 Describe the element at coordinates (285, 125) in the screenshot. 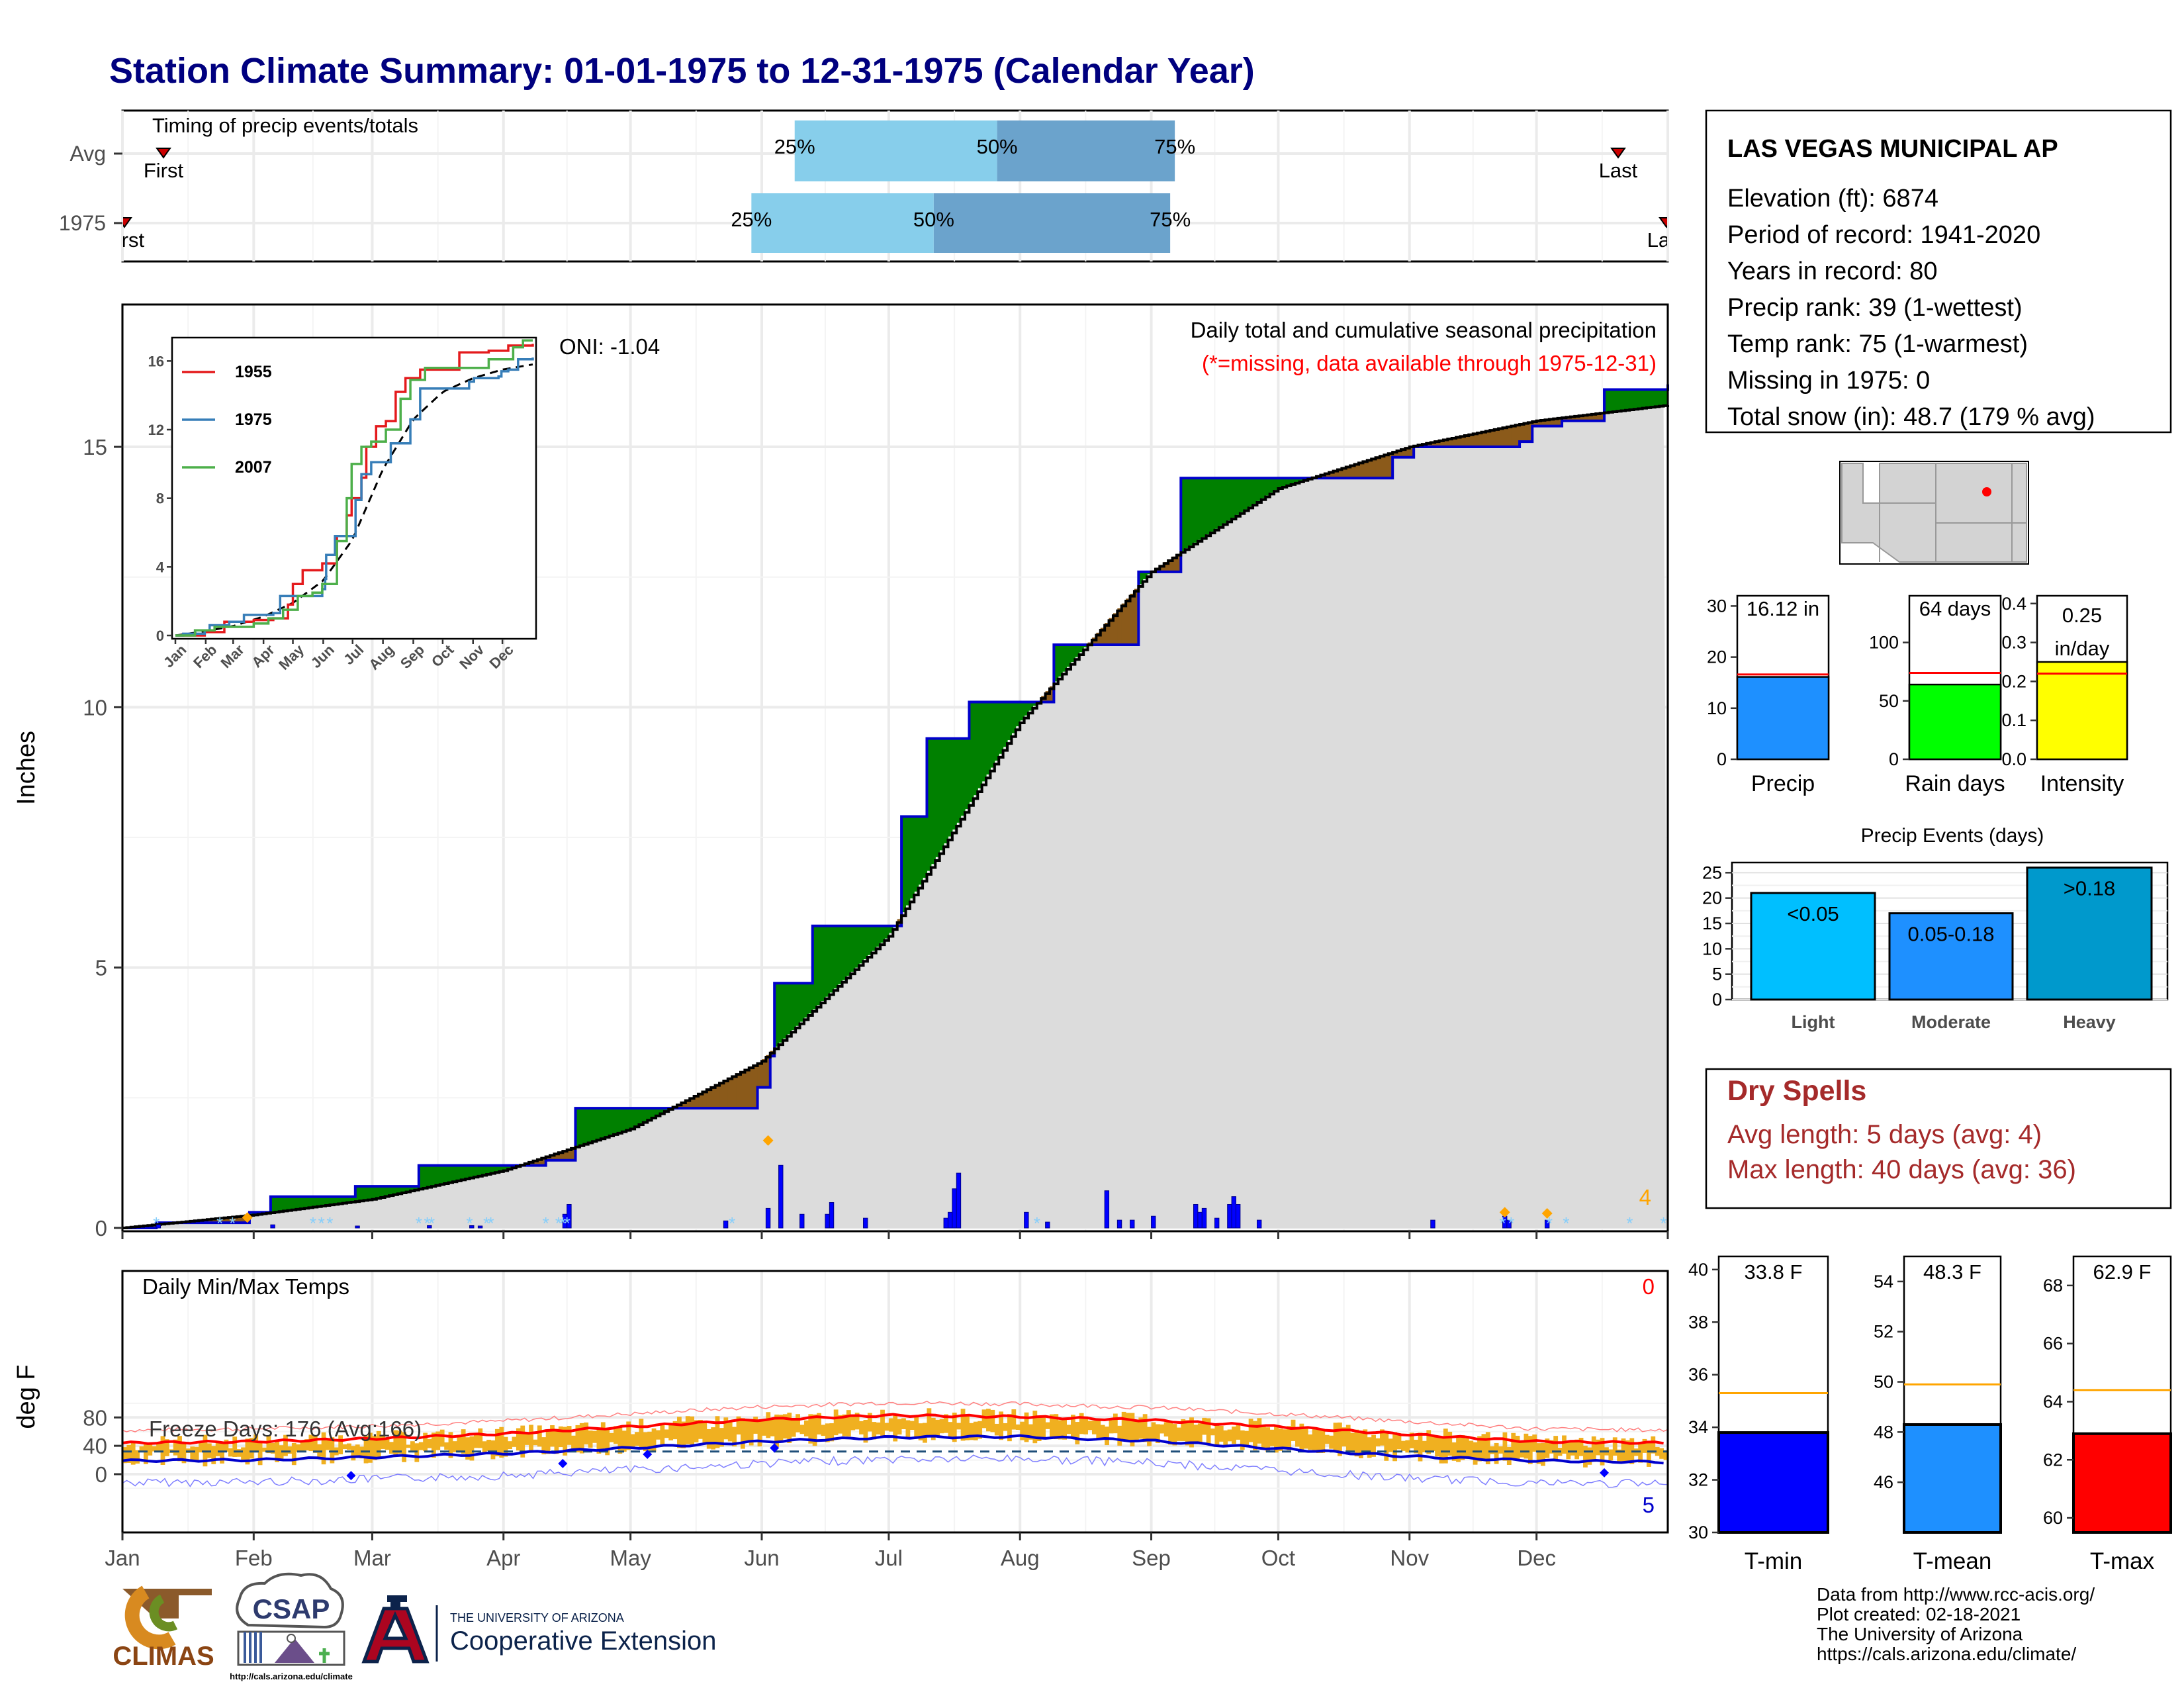

I see `timing-title: Timing of precip events/totals` at that location.